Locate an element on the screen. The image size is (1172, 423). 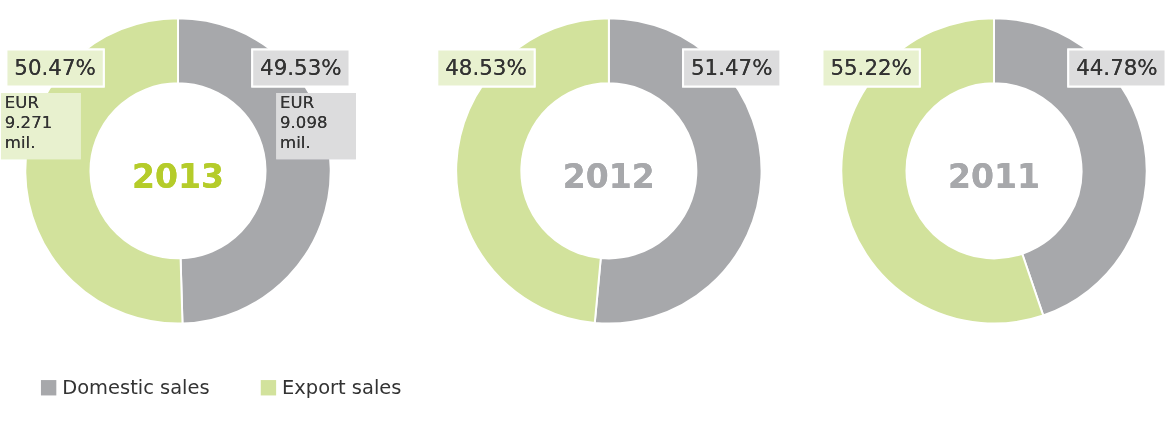
data-label: 48.53% is located at coordinates (486, 67).